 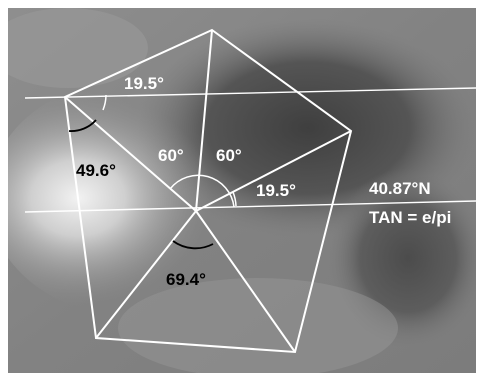 I want to click on tan-formula-label: TAN = e/pi, so click(x=410, y=217).